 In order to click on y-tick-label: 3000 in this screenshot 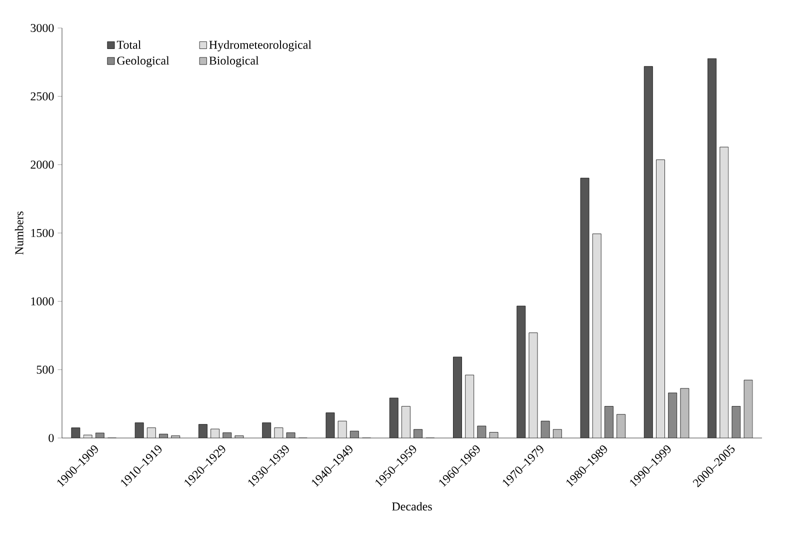, I will do `click(42, 28)`.